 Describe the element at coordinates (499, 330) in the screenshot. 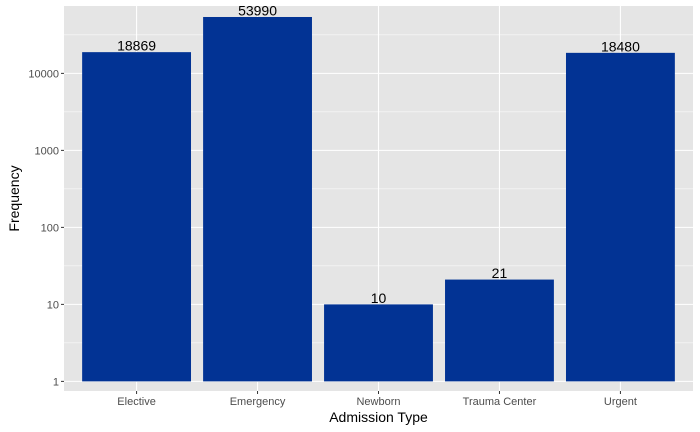

I see `bar-trauma-center` at that location.